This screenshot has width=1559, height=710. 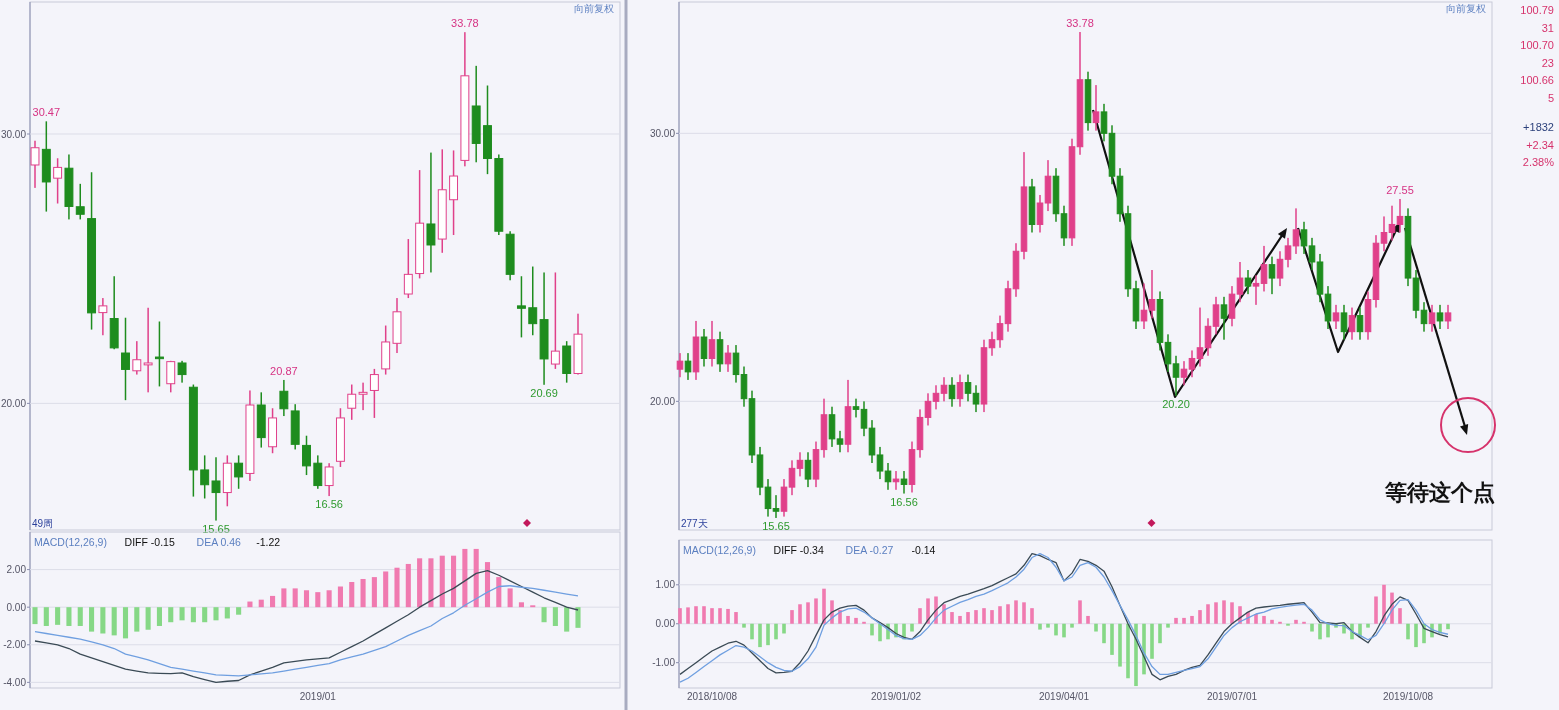 What do you see at coordinates (43, 523) in the screenshot?
I see `annotation: 49周` at bounding box center [43, 523].